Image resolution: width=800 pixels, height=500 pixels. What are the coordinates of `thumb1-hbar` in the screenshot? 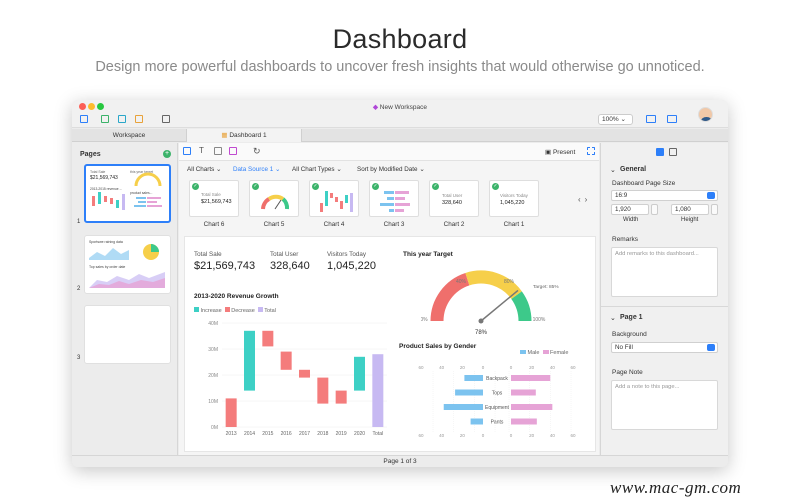 It's located at (154, 206).